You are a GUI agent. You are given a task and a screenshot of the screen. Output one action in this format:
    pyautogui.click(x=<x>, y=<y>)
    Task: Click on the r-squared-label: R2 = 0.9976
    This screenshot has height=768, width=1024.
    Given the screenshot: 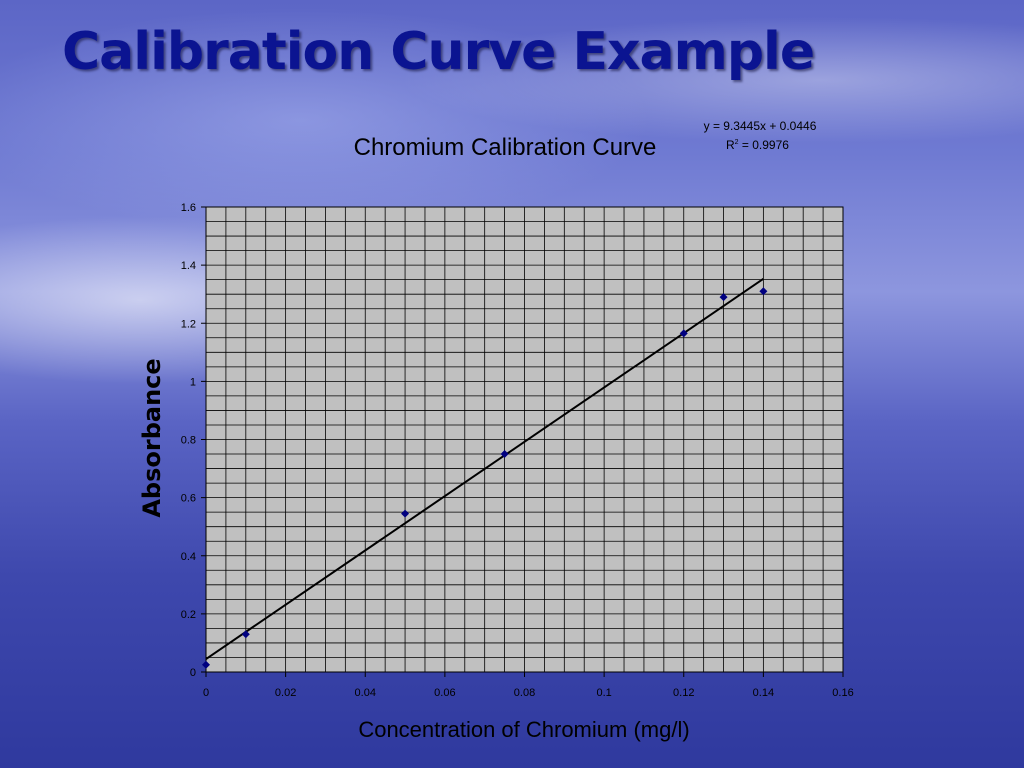 What is the action you would take?
    pyautogui.click(x=757, y=145)
    